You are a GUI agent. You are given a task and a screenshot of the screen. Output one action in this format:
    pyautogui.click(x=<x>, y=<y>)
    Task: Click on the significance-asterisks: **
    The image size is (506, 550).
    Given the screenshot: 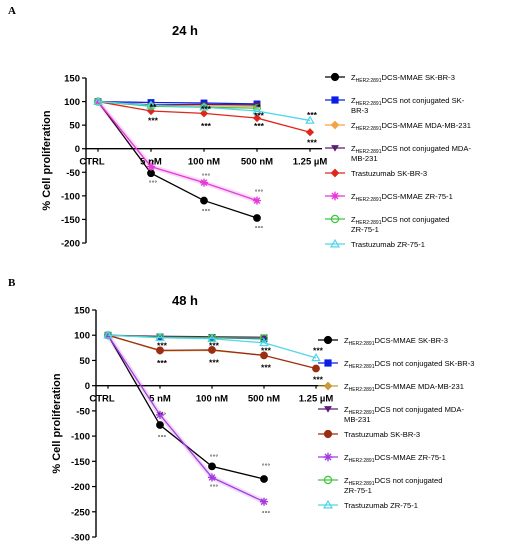 What is the action you would take?
    pyautogui.click(x=153, y=107)
    